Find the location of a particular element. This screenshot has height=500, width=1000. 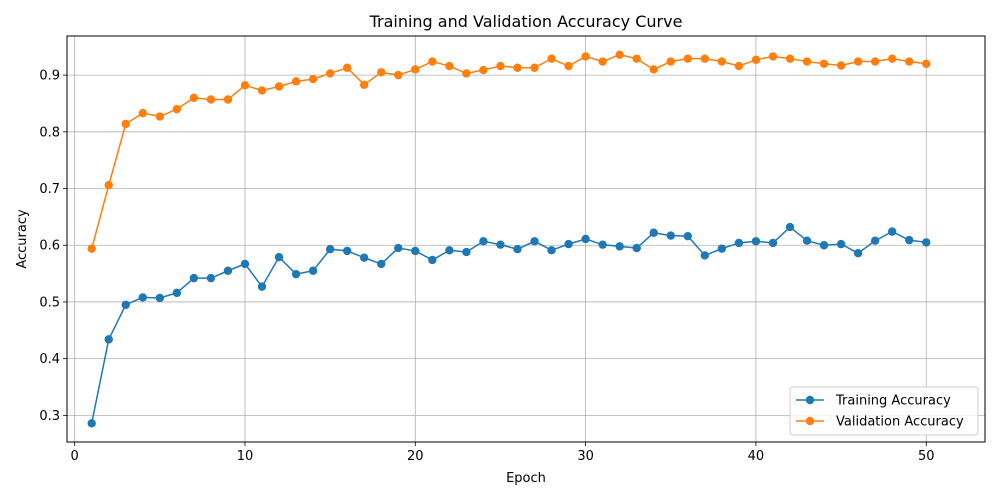

x-tick-label: 50 is located at coordinates (926, 456).